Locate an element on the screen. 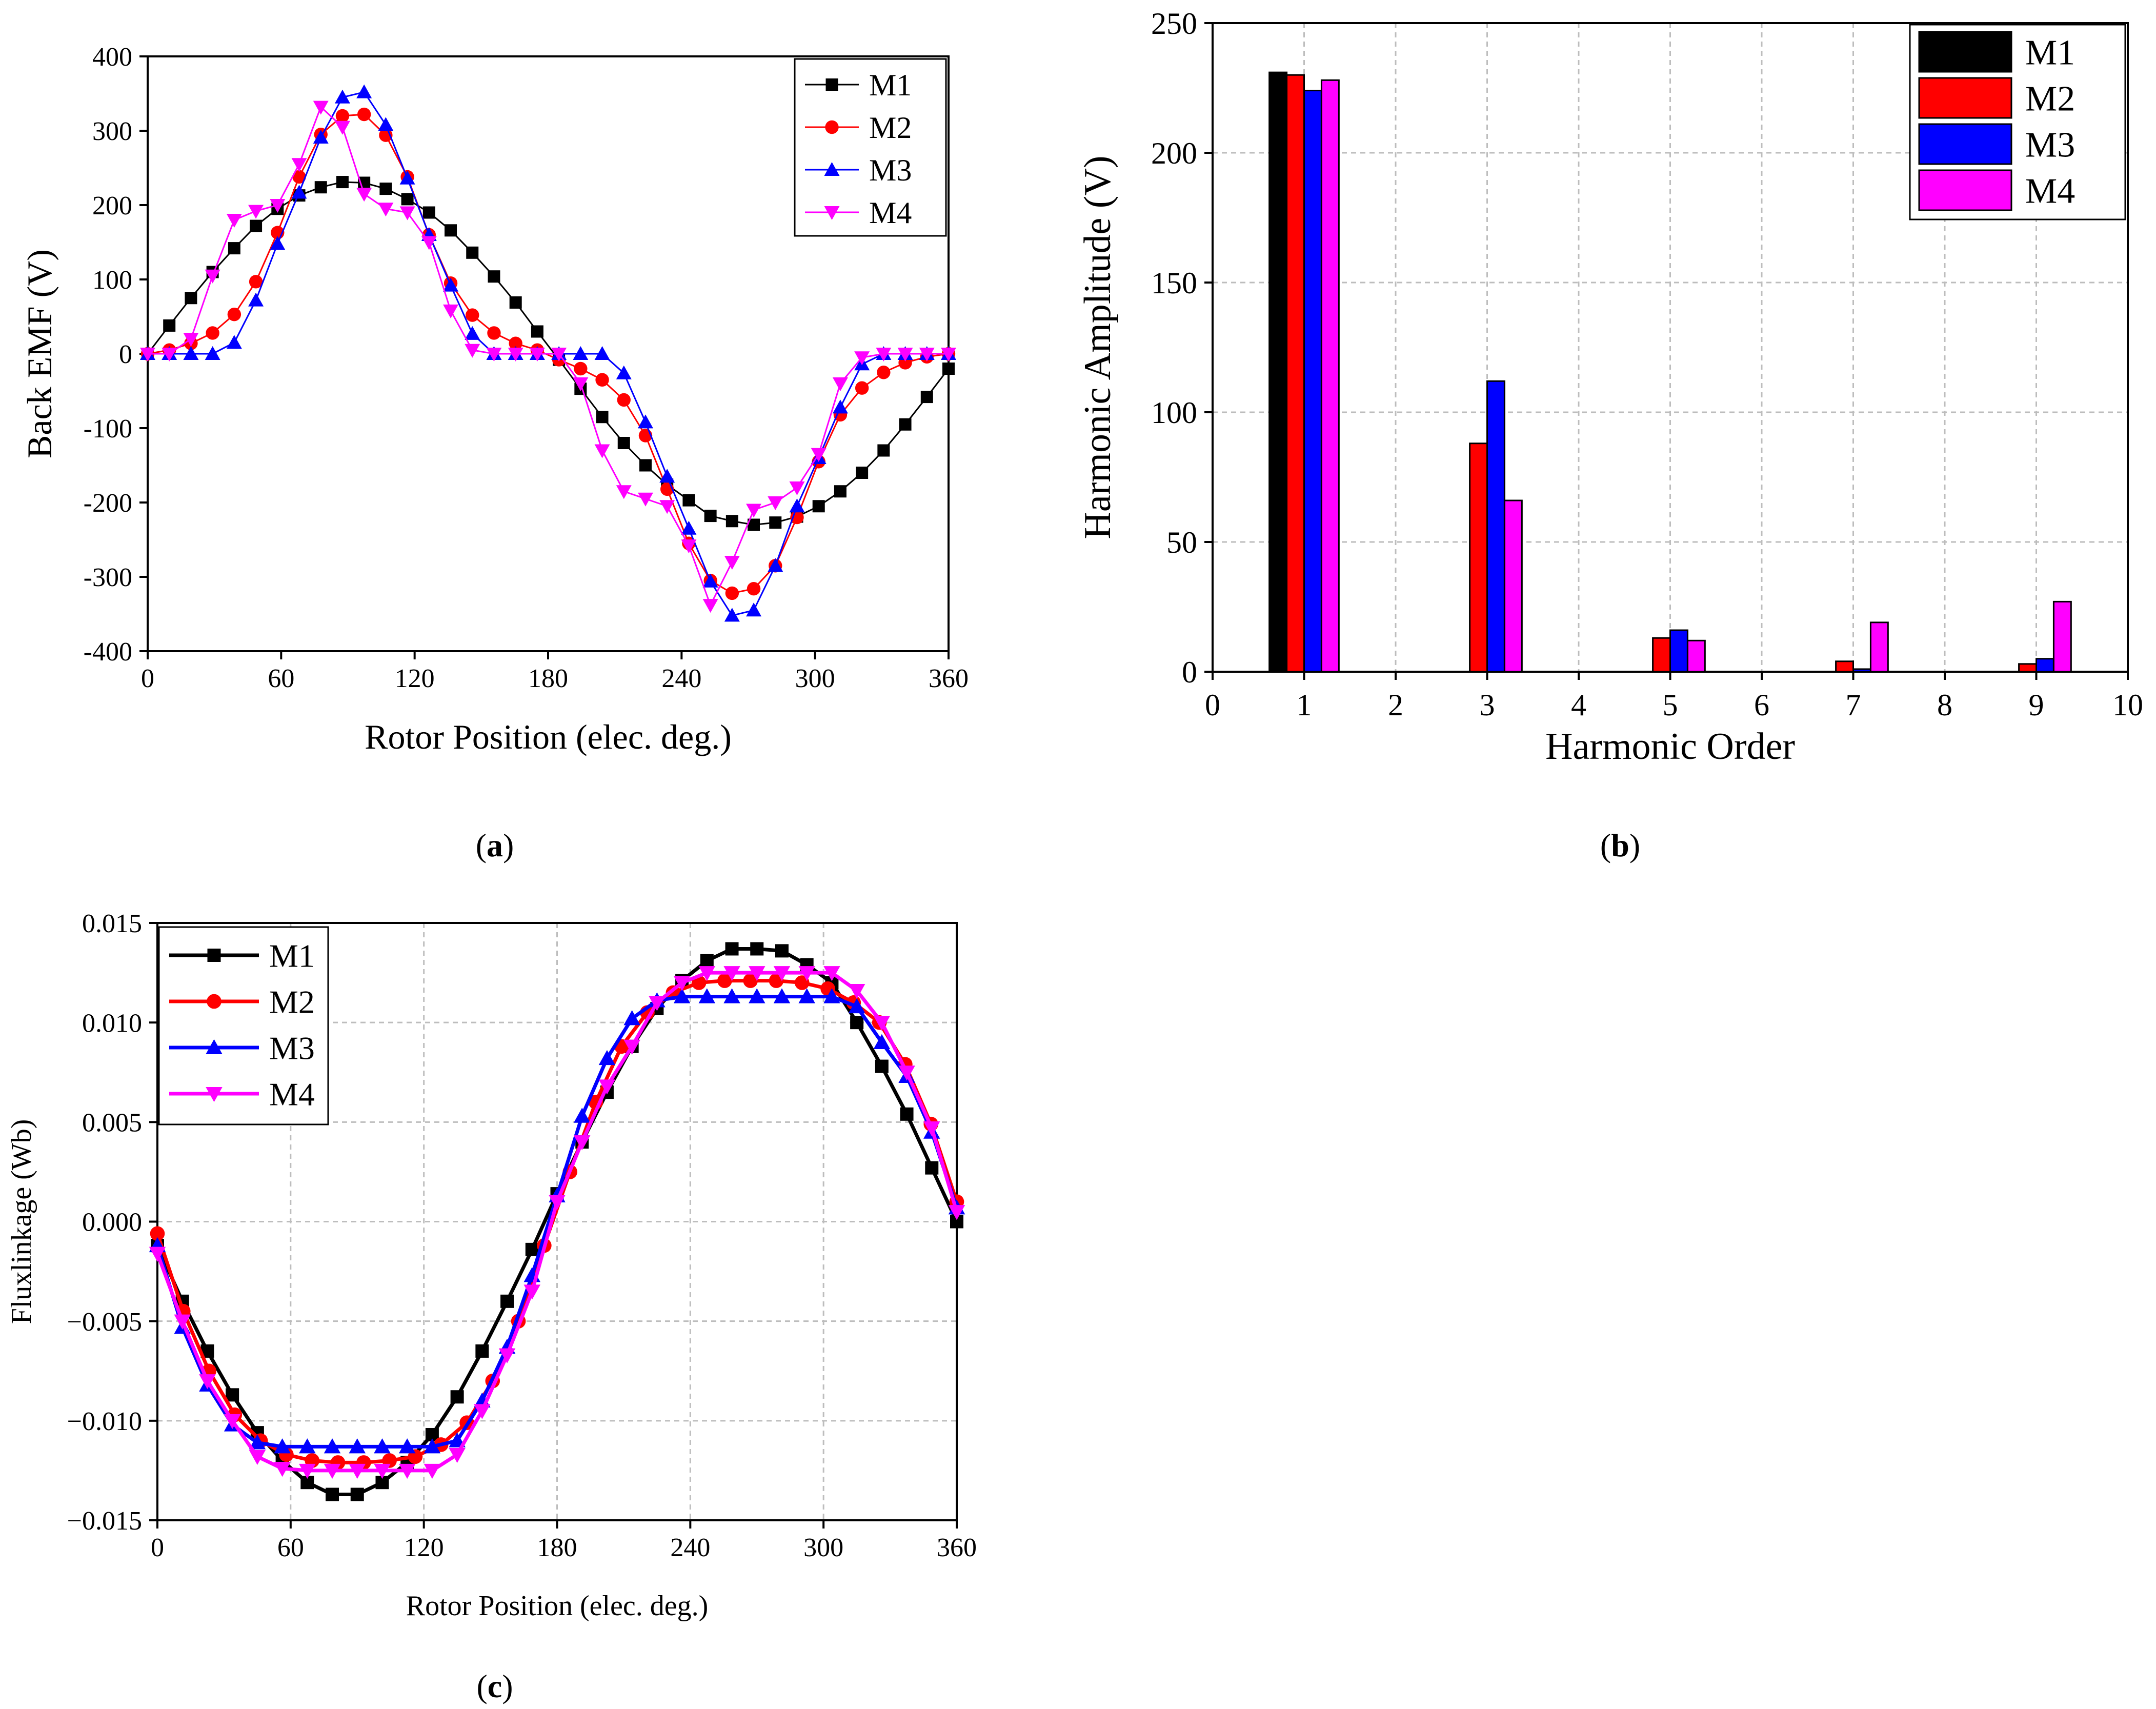 The width and height of the screenshot is (2156, 1709). x-tick-label: 10 is located at coordinates (2127, 705).